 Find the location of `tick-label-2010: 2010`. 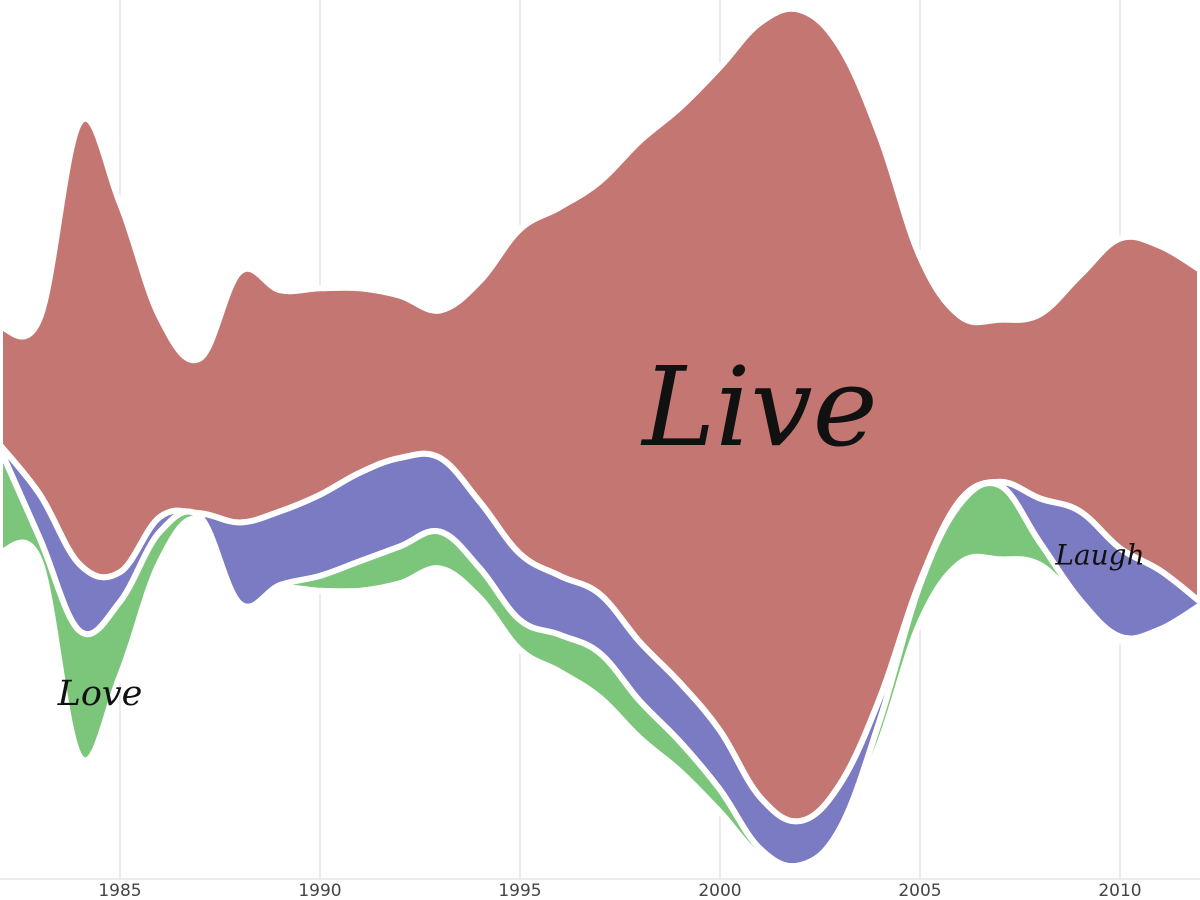

tick-label-2010: 2010 is located at coordinates (1119, 890).